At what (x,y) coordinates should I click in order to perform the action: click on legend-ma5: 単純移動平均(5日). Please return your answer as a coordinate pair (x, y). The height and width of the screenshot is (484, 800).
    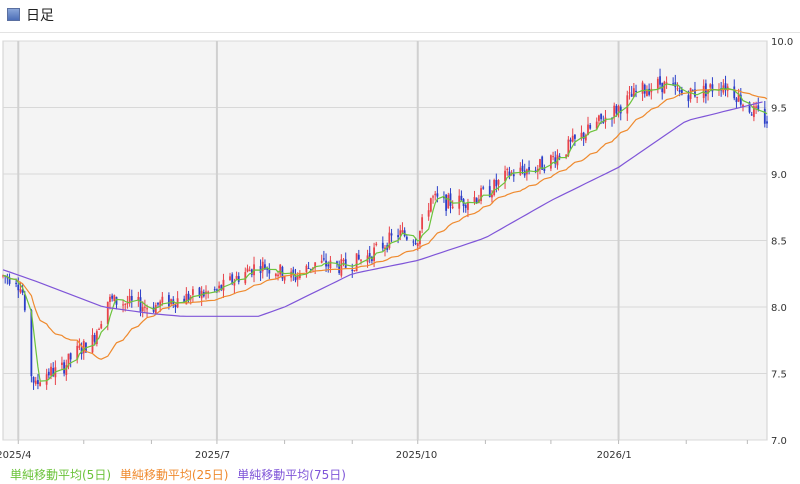
    Looking at the image, I should click on (60, 475).